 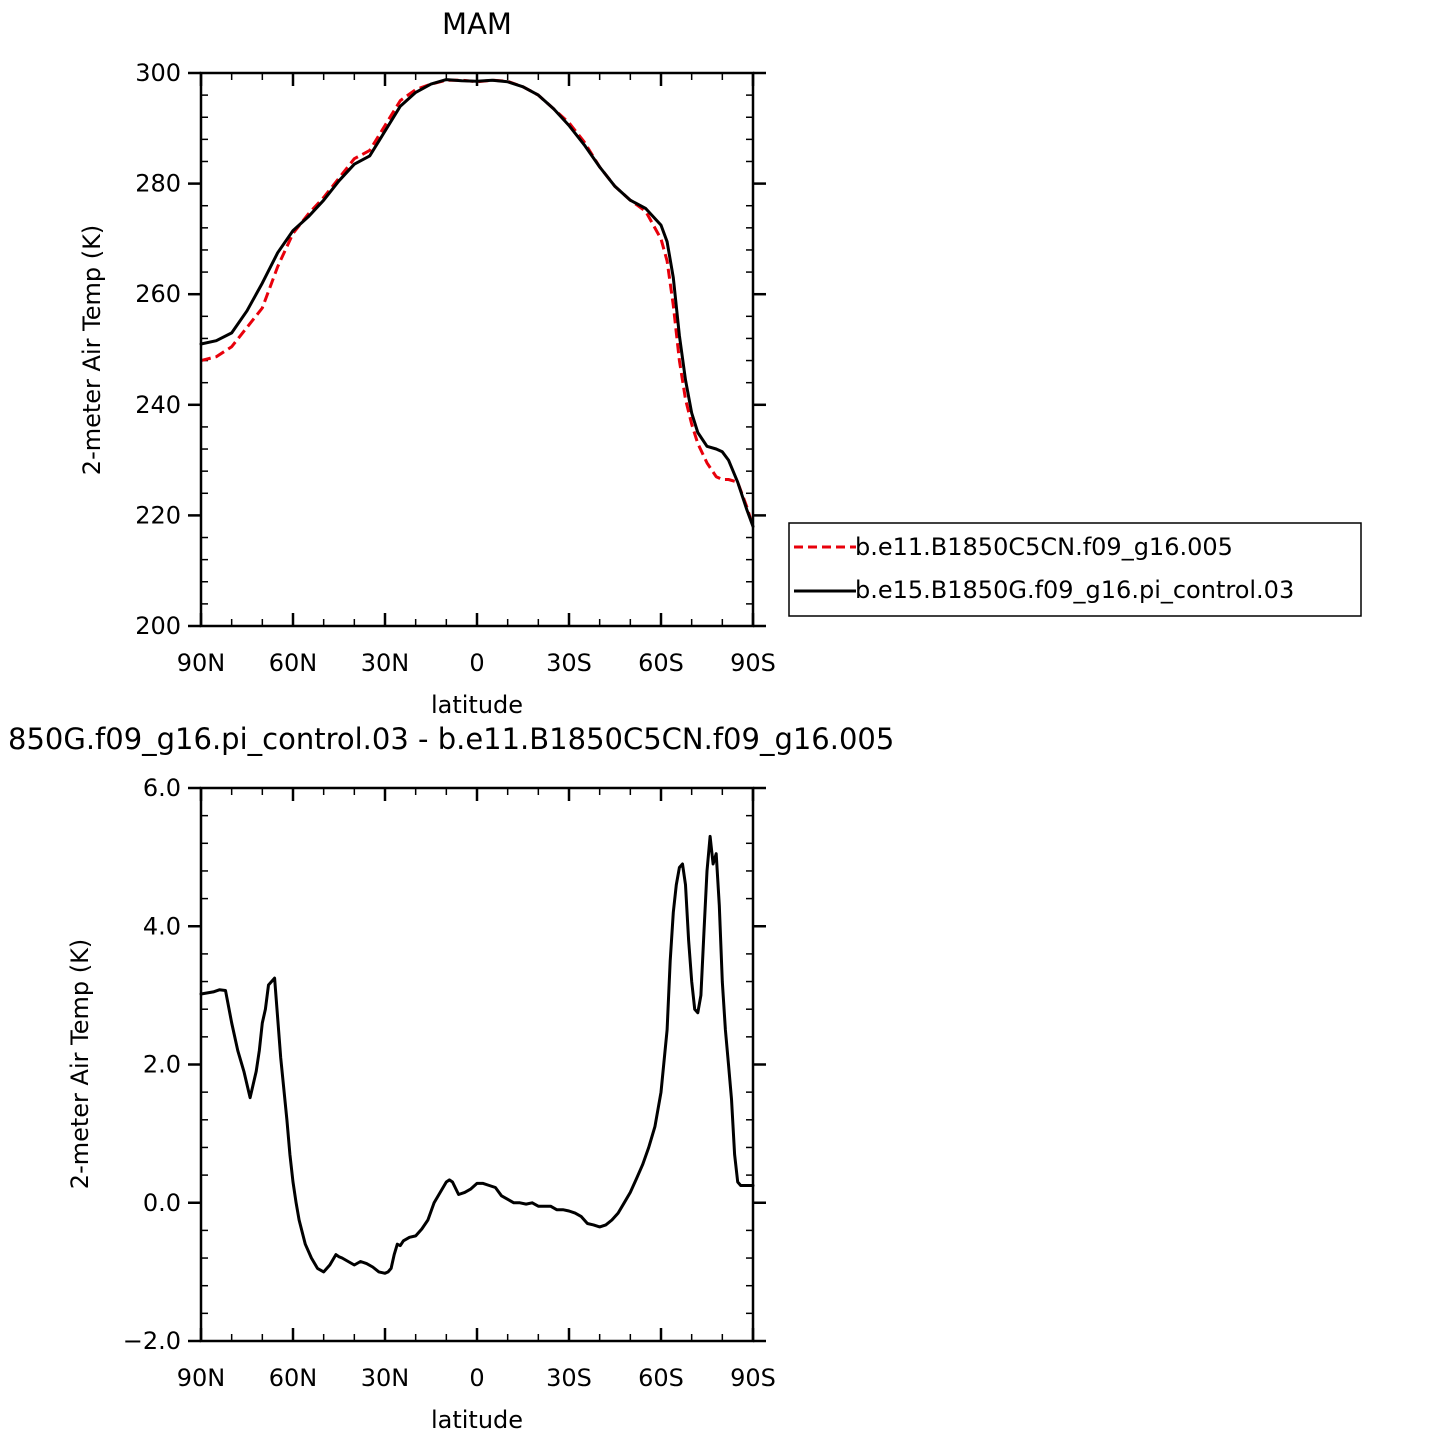 What do you see at coordinates (201, 1378) in the screenshot?
I see `bottom-x-tick-label: 90N` at bounding box center [201, 1378].